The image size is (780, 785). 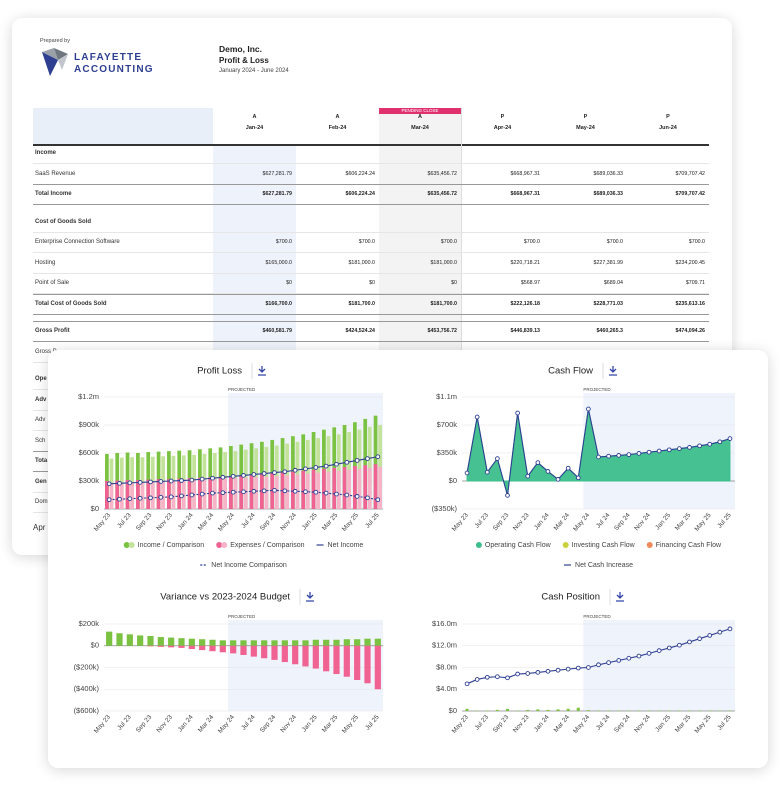 I want to click on x-tick-label: May 25, so click(x=702, y=522).